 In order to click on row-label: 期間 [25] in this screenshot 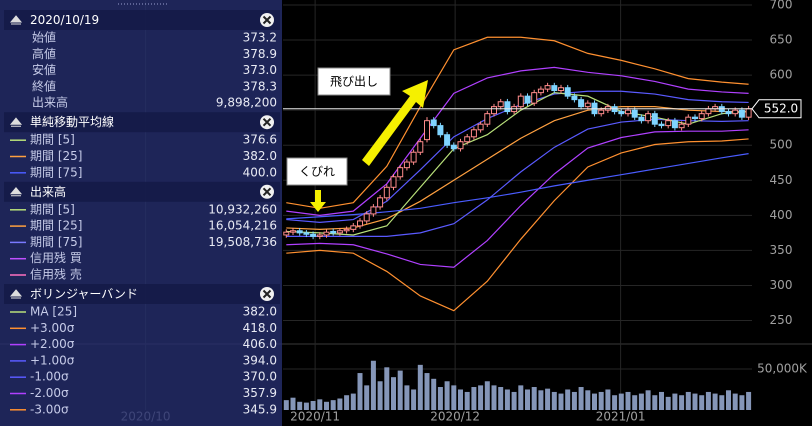, I will do `click(56, 226)`.